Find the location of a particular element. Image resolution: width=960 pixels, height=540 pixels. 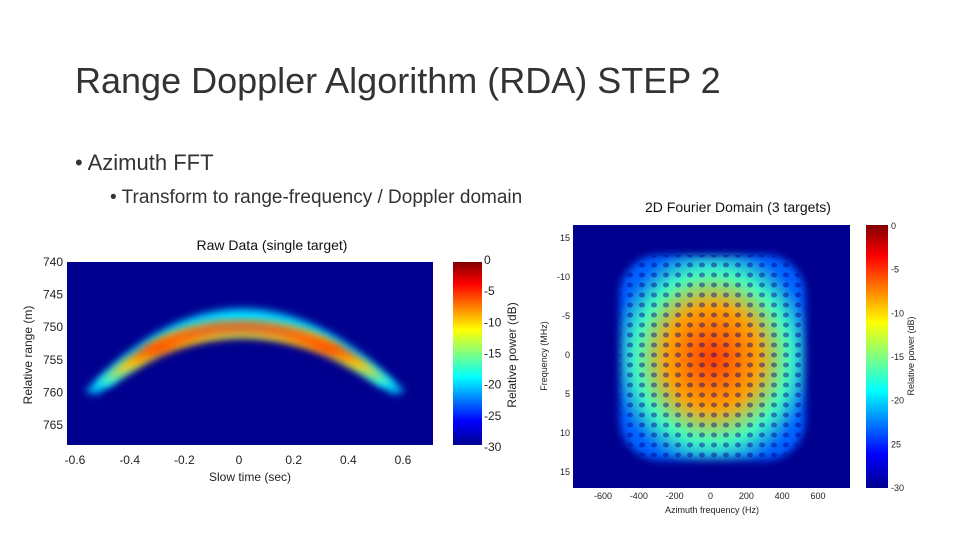

colorbar-tick-label: -25 is located at coordinates (493, 416).